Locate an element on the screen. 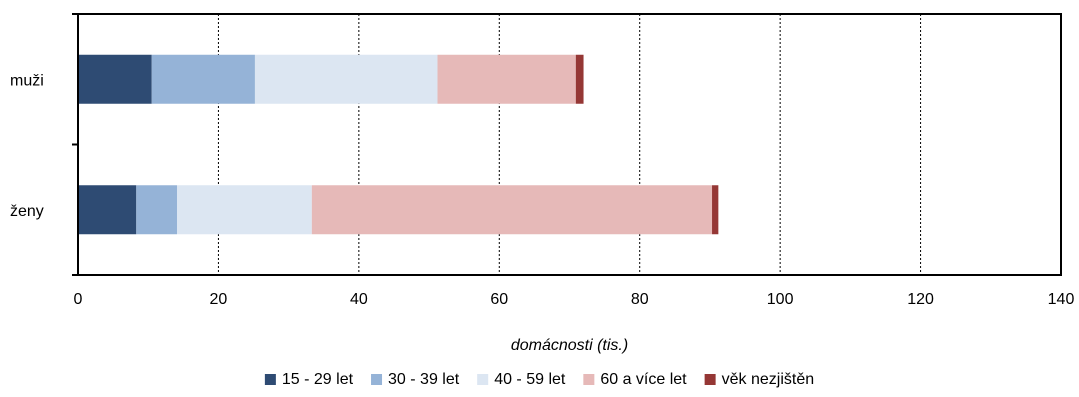 This screenshot has width=1079, height=397. legend-item: 40 - 59 let is located at coordinates (521, 379).